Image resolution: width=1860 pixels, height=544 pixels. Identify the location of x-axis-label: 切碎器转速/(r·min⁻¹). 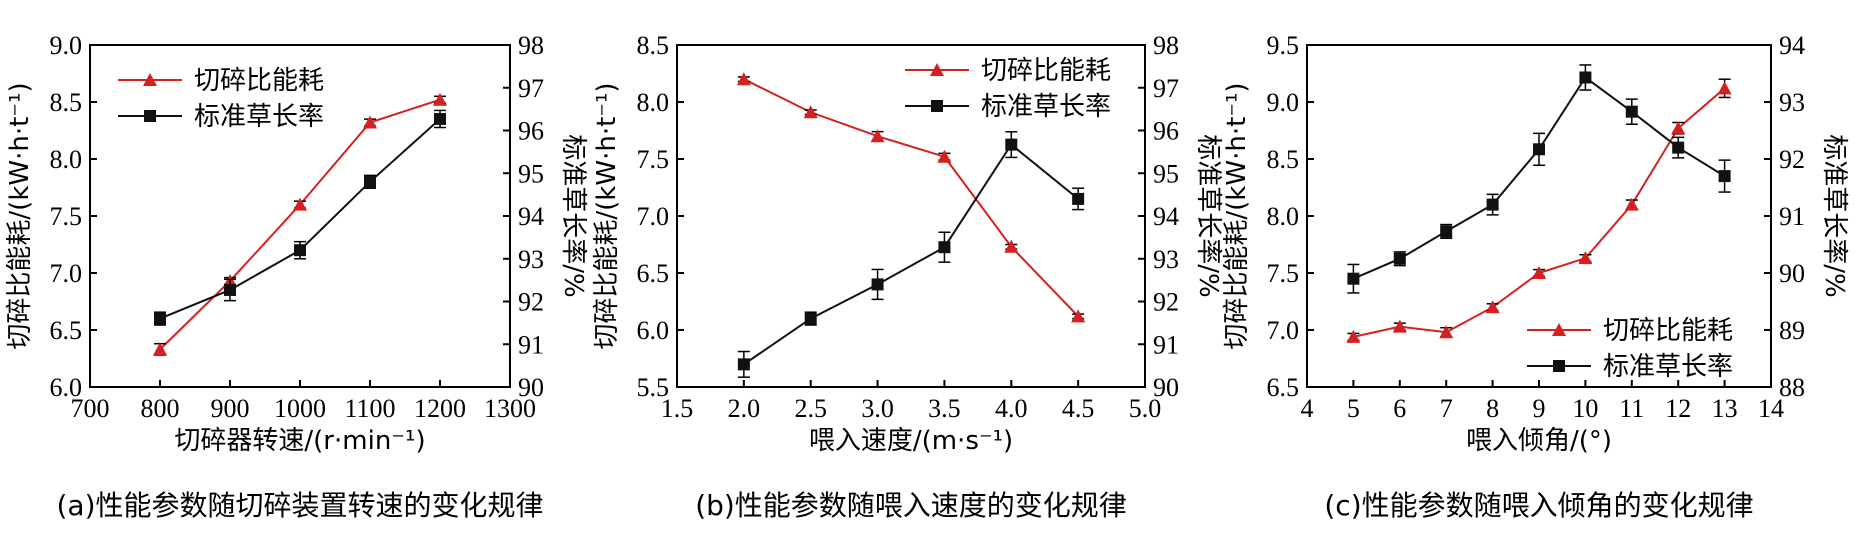
(299, 441).